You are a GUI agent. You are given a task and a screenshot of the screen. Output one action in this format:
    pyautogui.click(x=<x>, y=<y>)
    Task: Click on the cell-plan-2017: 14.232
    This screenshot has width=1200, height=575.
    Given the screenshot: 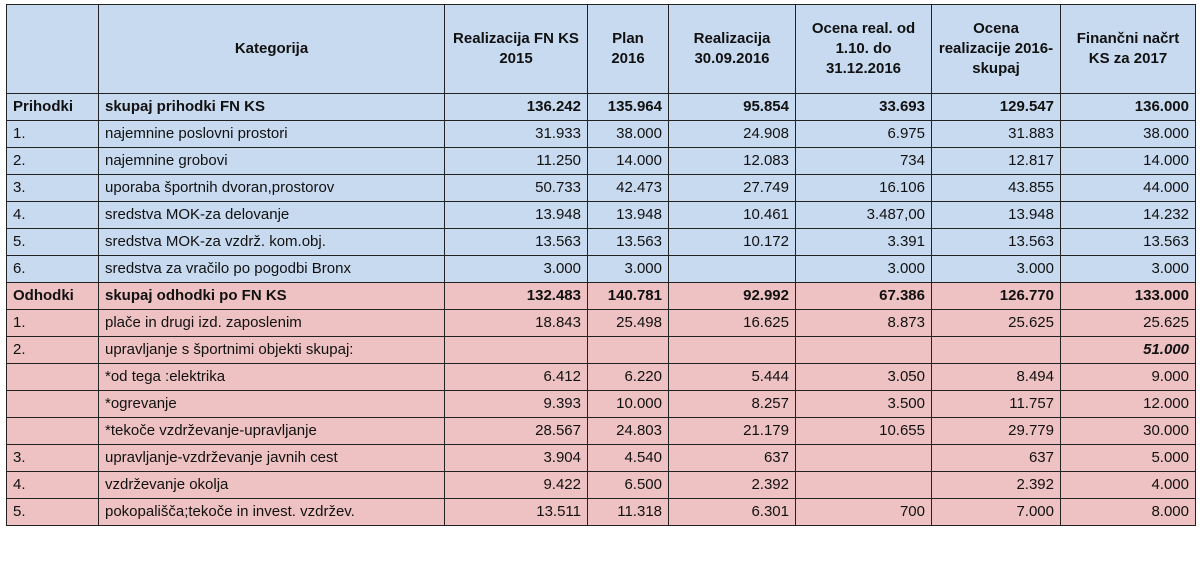 What is the action you would take?
    pyautogui.click(x=1128, y=215)
    